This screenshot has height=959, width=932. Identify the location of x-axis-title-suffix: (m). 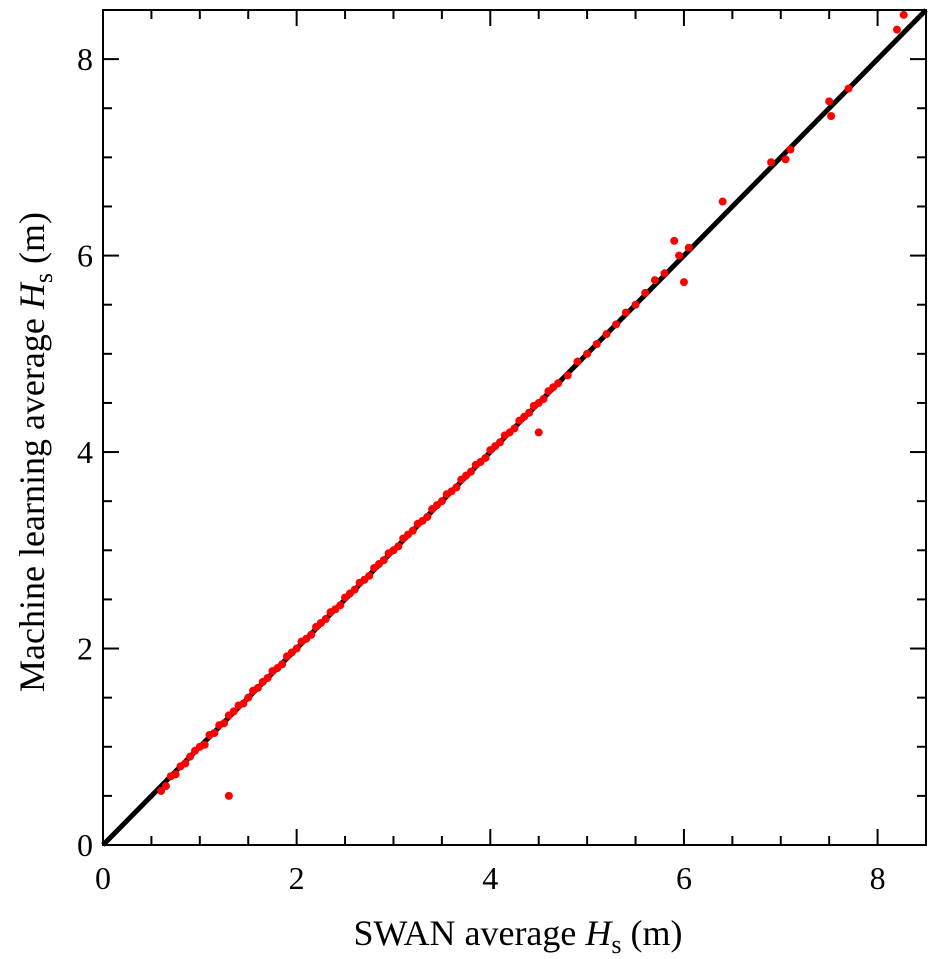
(652, 933).